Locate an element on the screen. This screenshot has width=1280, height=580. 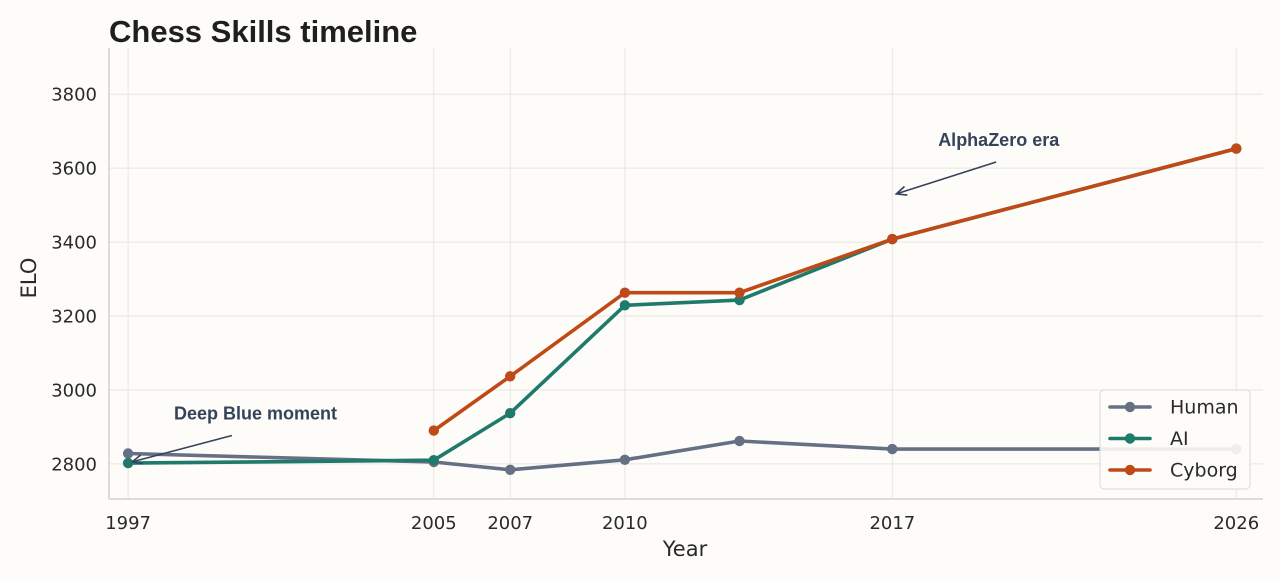
y-axis-label: ELO is located at coordinates (29, 278).